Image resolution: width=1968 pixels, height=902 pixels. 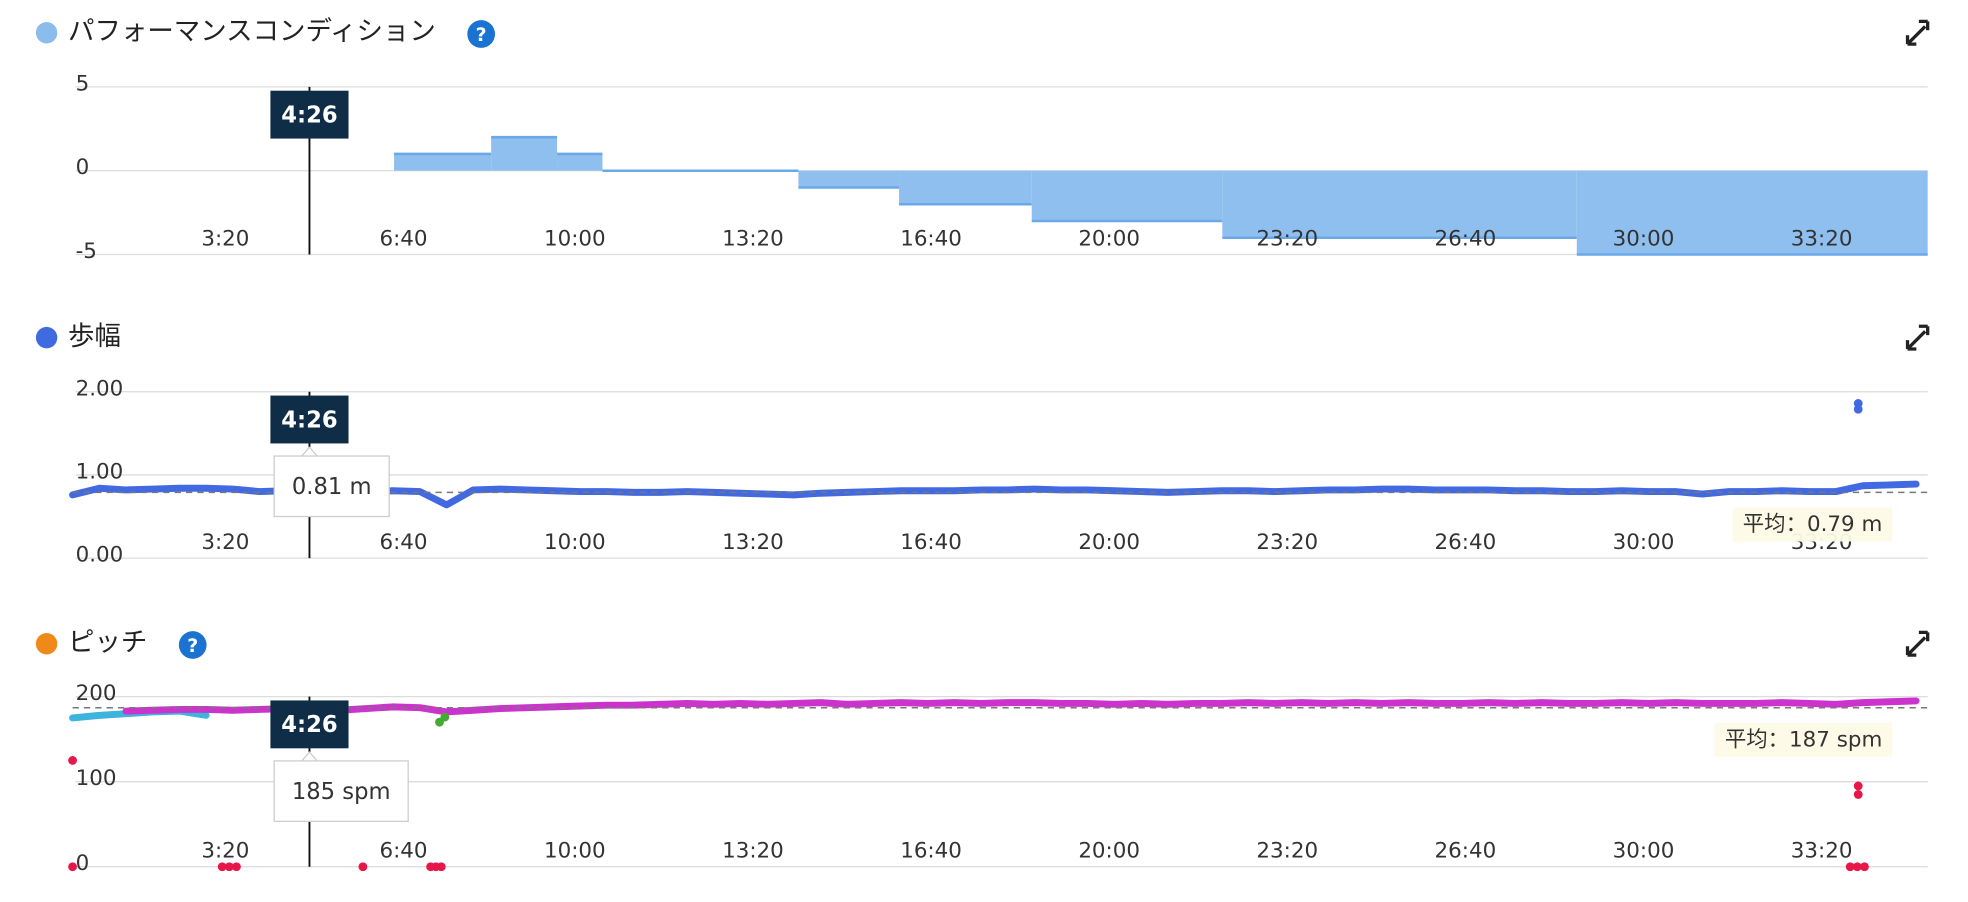 I want to click on y-tick-label: 1.00, so click(x=100, y=471).